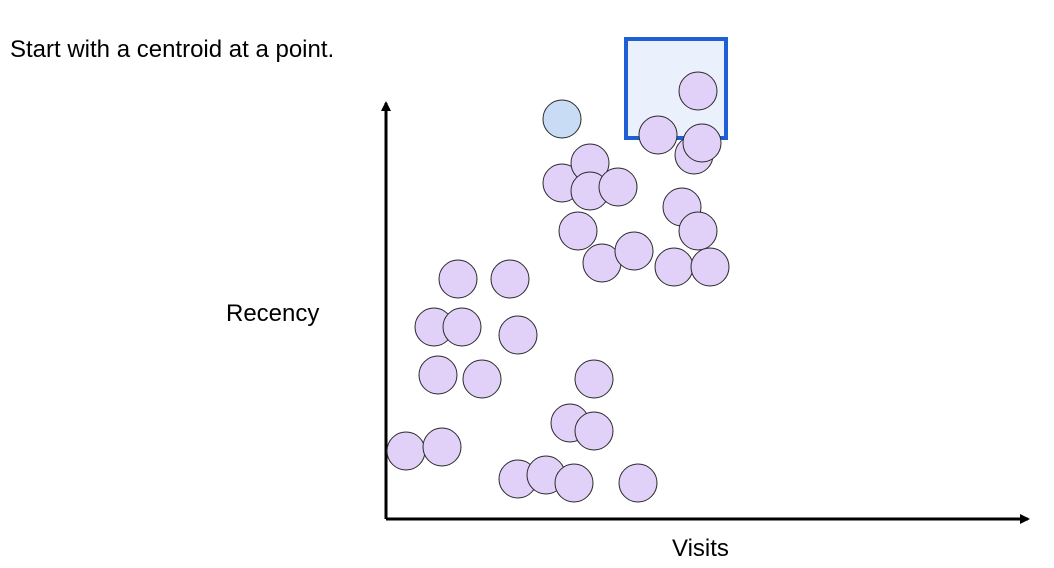  I want to click on centroid-point, so click(562, 119).